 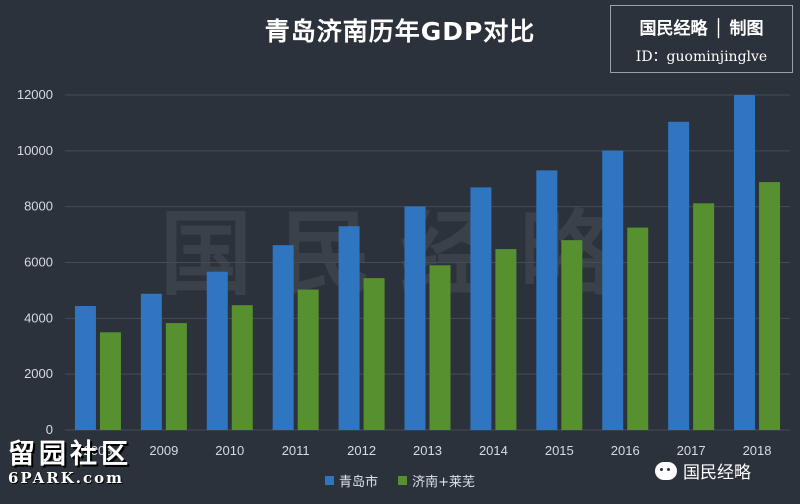 I want to click on bar-series2-2008, so click(x=110, y=381).